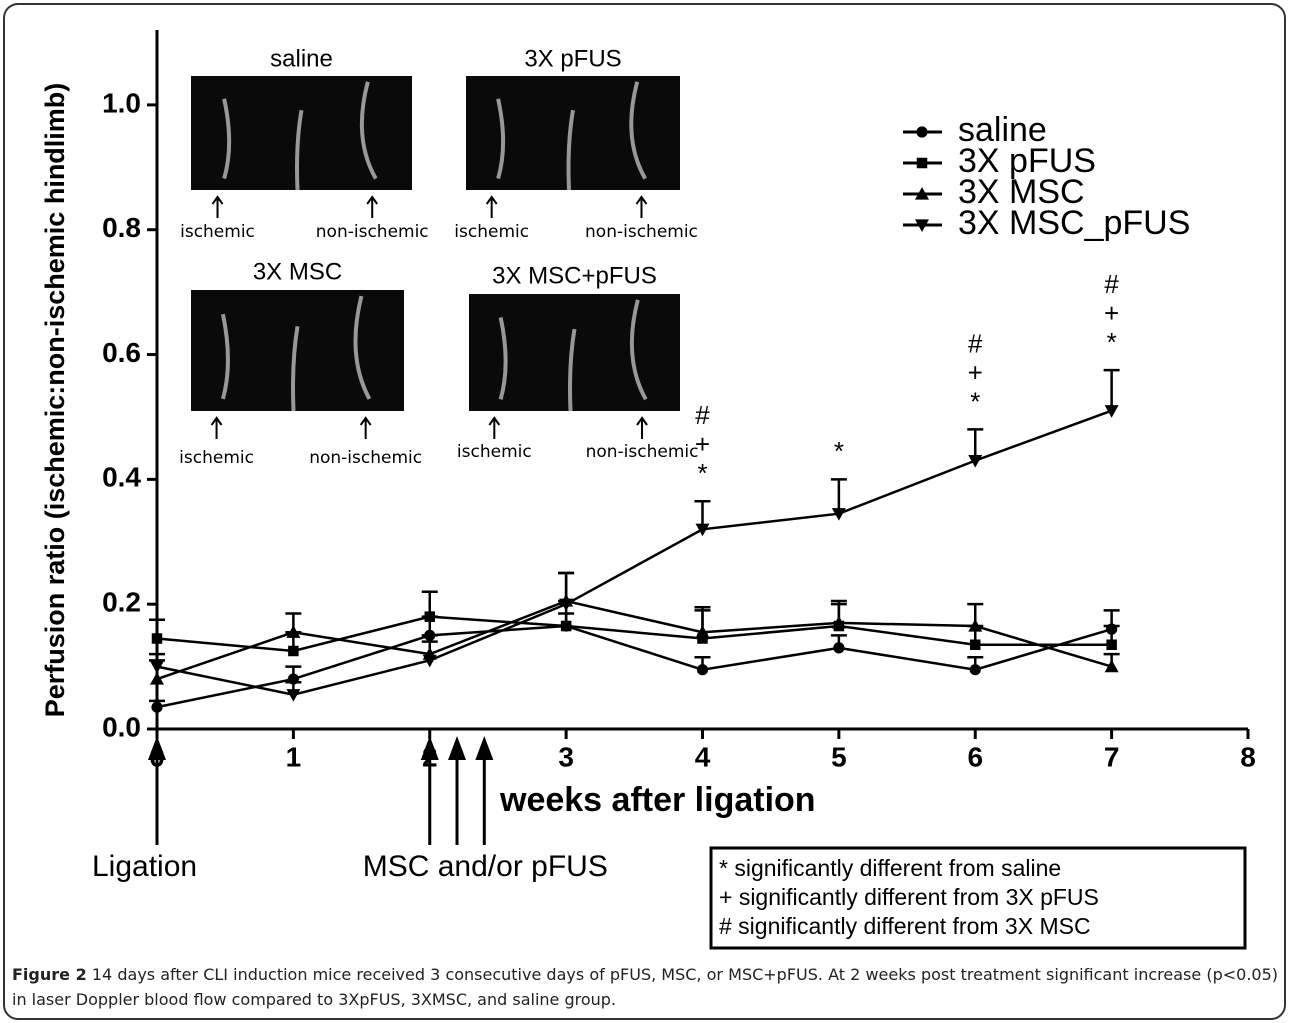 The image size is (1290, 1023). I want to click on caption-label: Figure 2, so click(49, 974).